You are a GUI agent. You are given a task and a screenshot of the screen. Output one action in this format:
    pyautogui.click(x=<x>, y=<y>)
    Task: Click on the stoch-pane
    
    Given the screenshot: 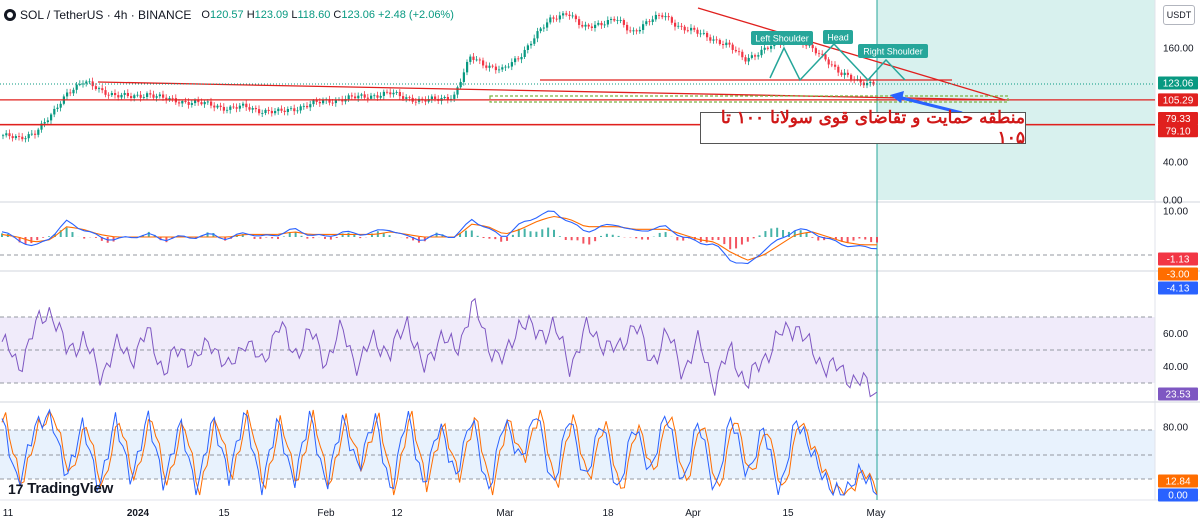 What is the action you would take?
    pyautogui.click(x=439, y=452)
    